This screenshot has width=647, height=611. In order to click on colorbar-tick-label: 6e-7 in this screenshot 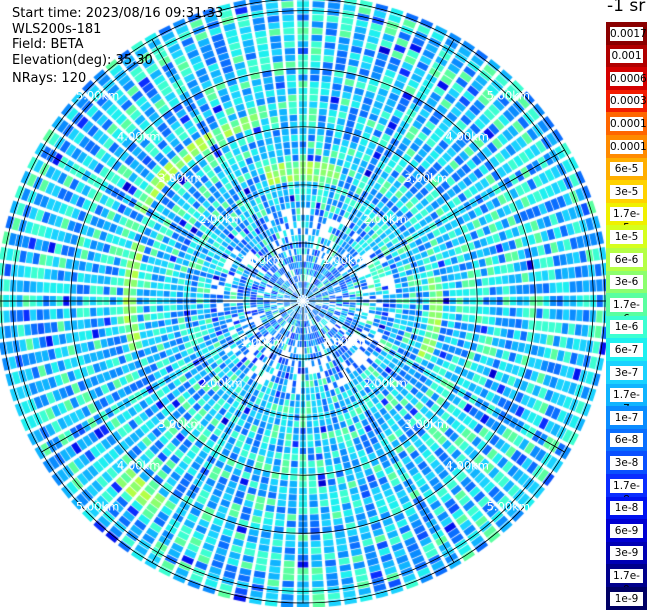, I will do `click(626, 349)`.